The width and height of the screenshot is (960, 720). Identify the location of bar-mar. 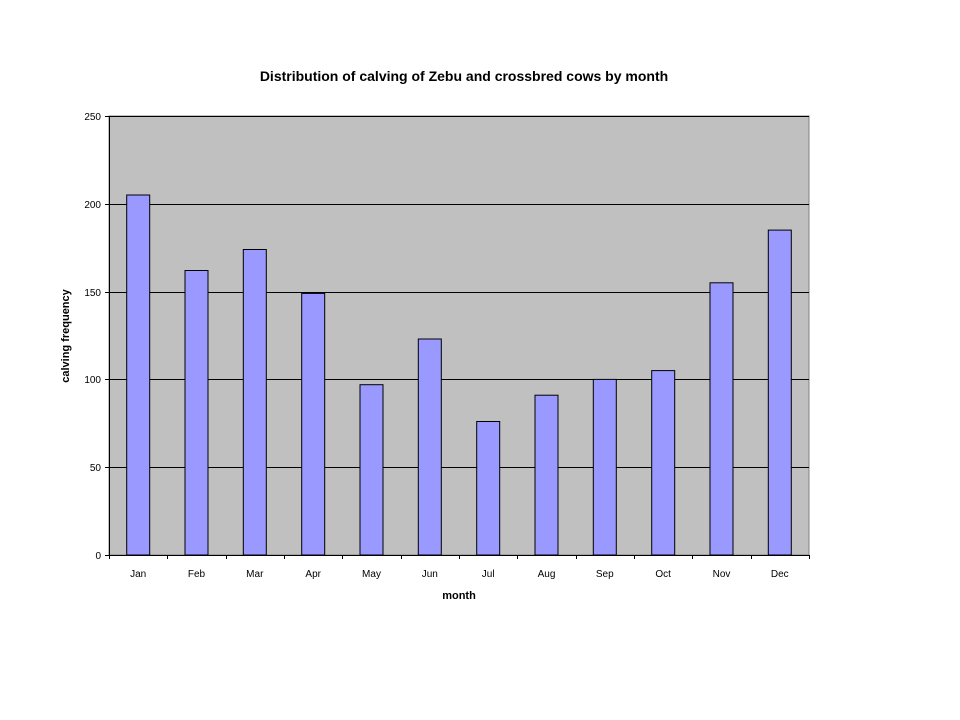
(254, 402).